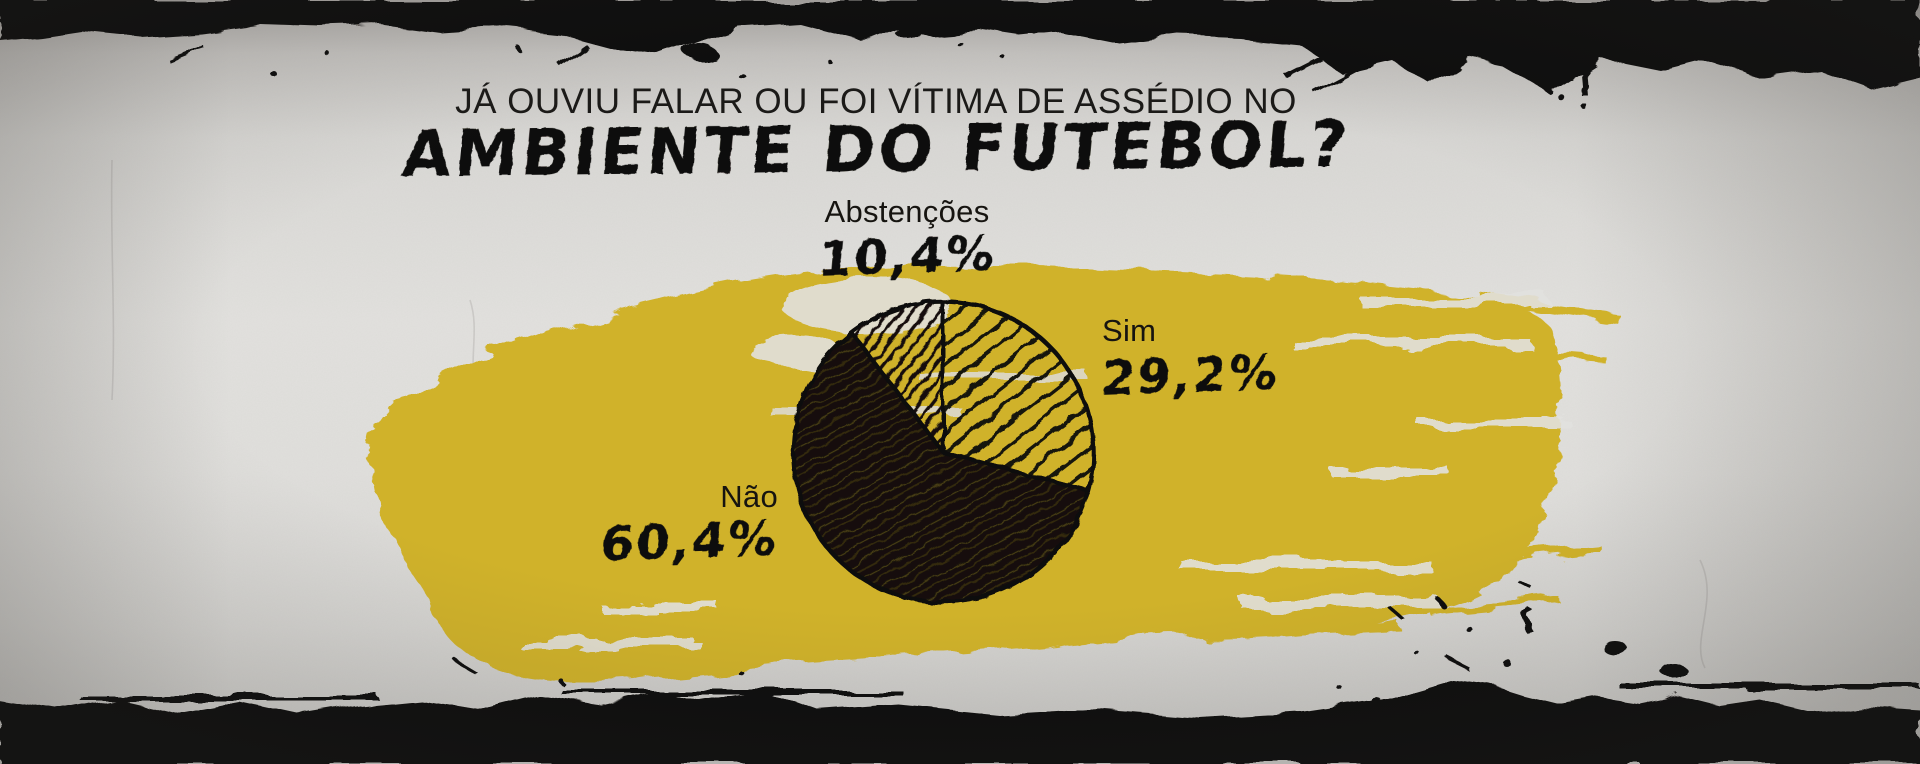 This screenshot has height=764, width=1920. I want to click on callout-abstencoes: Abstenções 10,4%, so click(907, 241).